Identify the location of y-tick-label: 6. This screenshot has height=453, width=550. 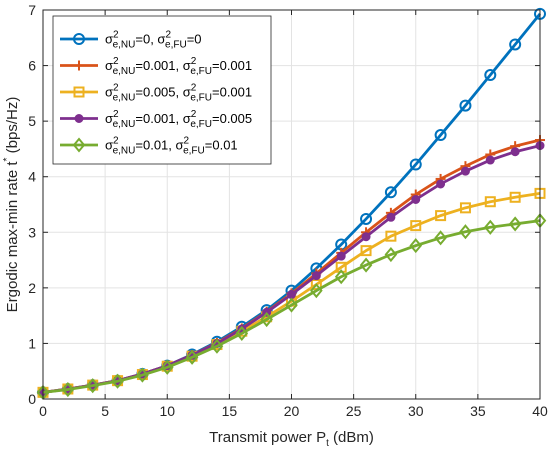
(32, 66).